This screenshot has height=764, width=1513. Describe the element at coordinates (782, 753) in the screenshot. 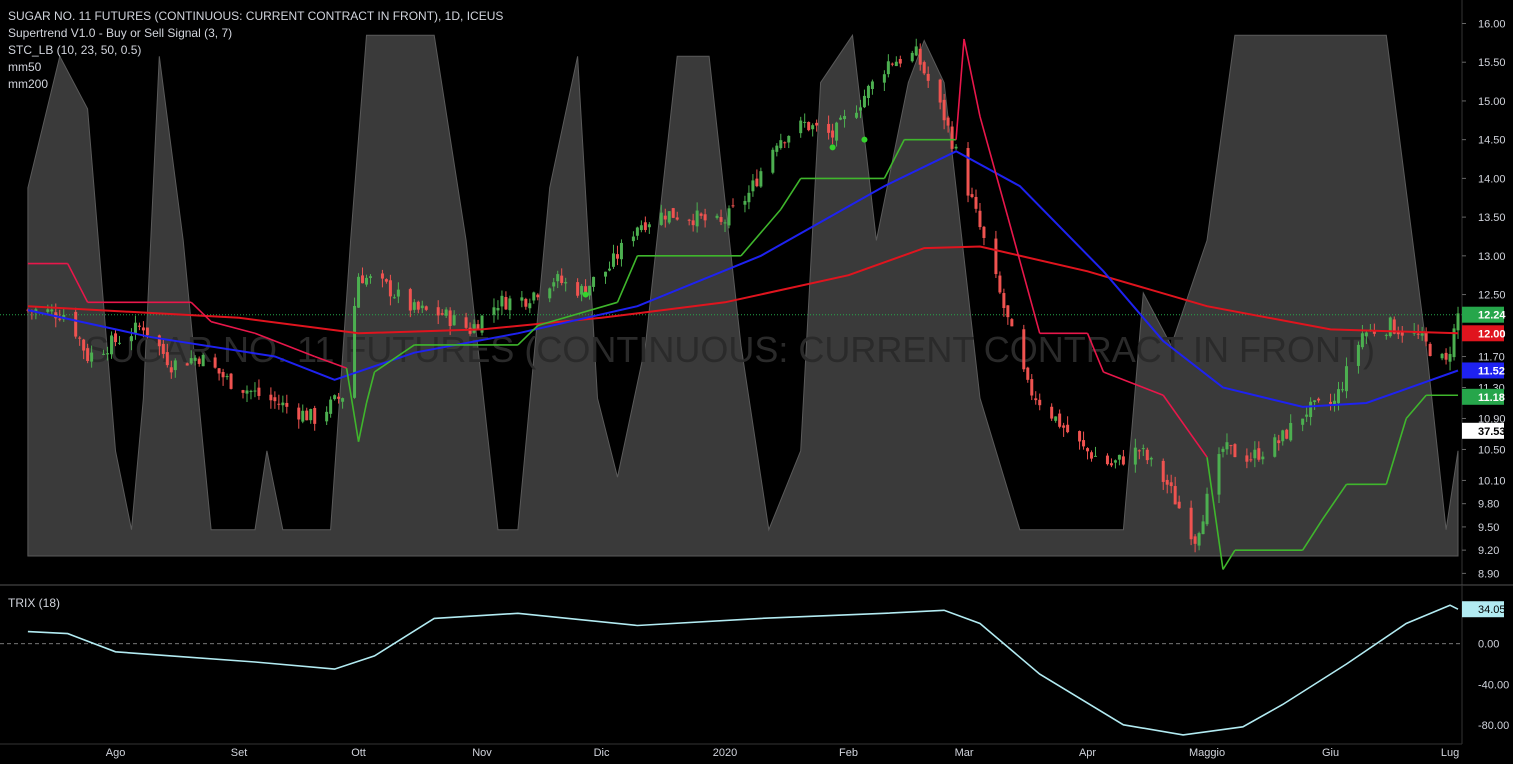

I see `time-axis: Ago Set Ott Nov Dic 2020 Feb Mar Apr Maggio Giu Lug` at that location.